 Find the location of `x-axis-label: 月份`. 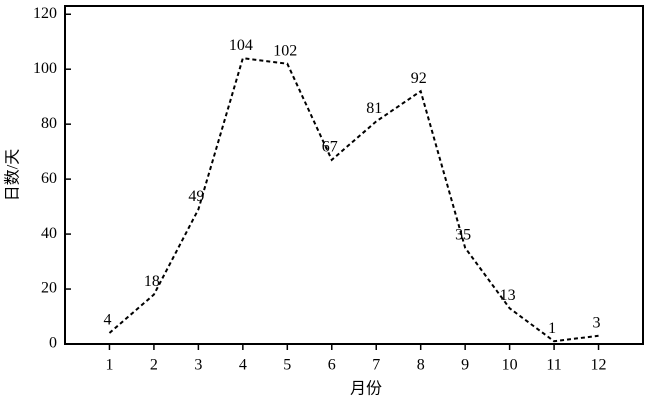

x-axis-label: 月份 is located at coordinates (366, 389).